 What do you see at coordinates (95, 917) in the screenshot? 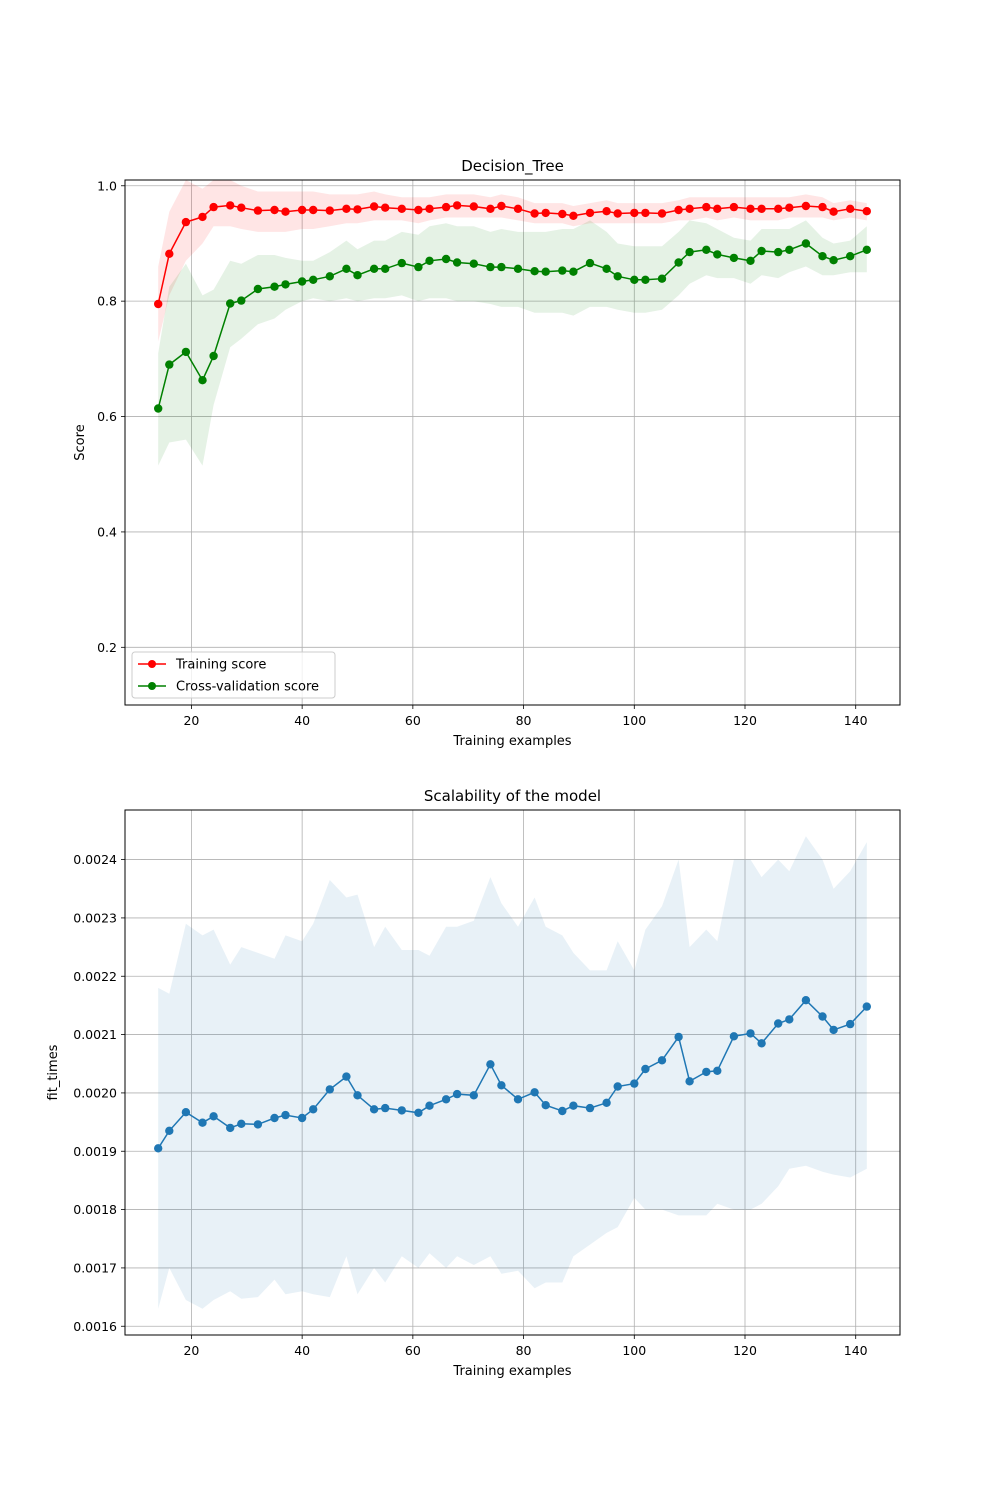
I see `y-tick-label: 0.0023` at bounding box center [95, 917].